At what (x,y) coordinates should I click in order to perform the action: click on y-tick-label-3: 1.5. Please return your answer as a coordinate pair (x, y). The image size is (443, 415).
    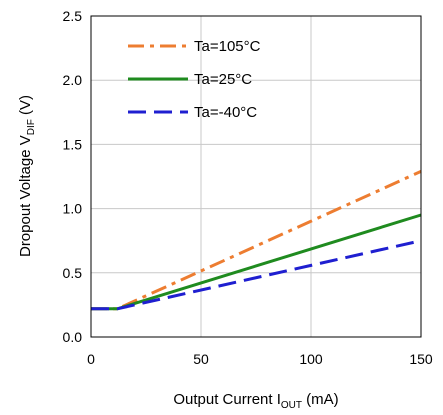
    Looking at the image, I should click on (73, 144).